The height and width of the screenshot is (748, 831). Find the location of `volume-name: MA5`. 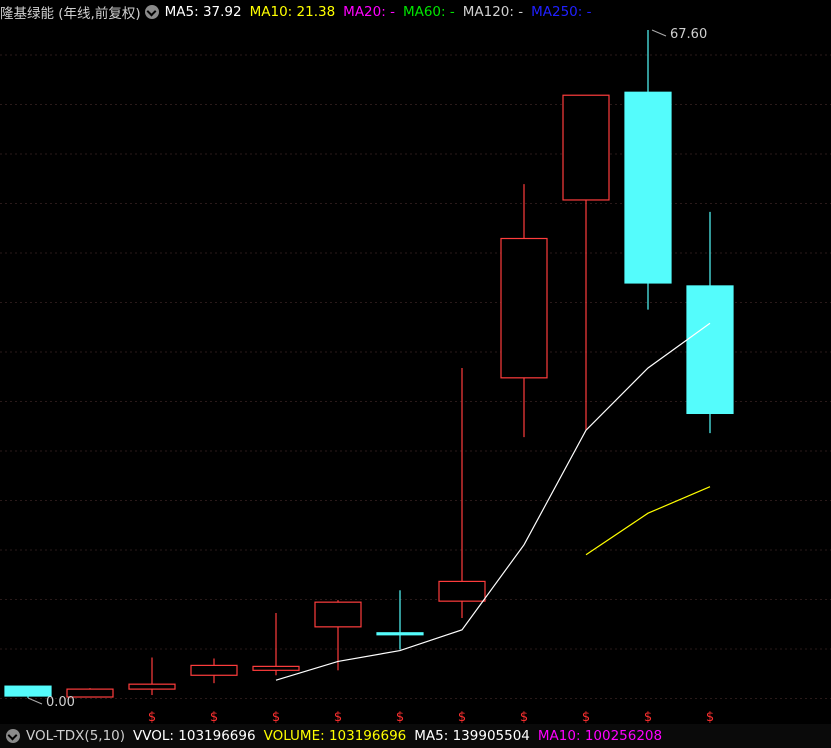

volume-name: MA5 is located at coordinates (433, 736).